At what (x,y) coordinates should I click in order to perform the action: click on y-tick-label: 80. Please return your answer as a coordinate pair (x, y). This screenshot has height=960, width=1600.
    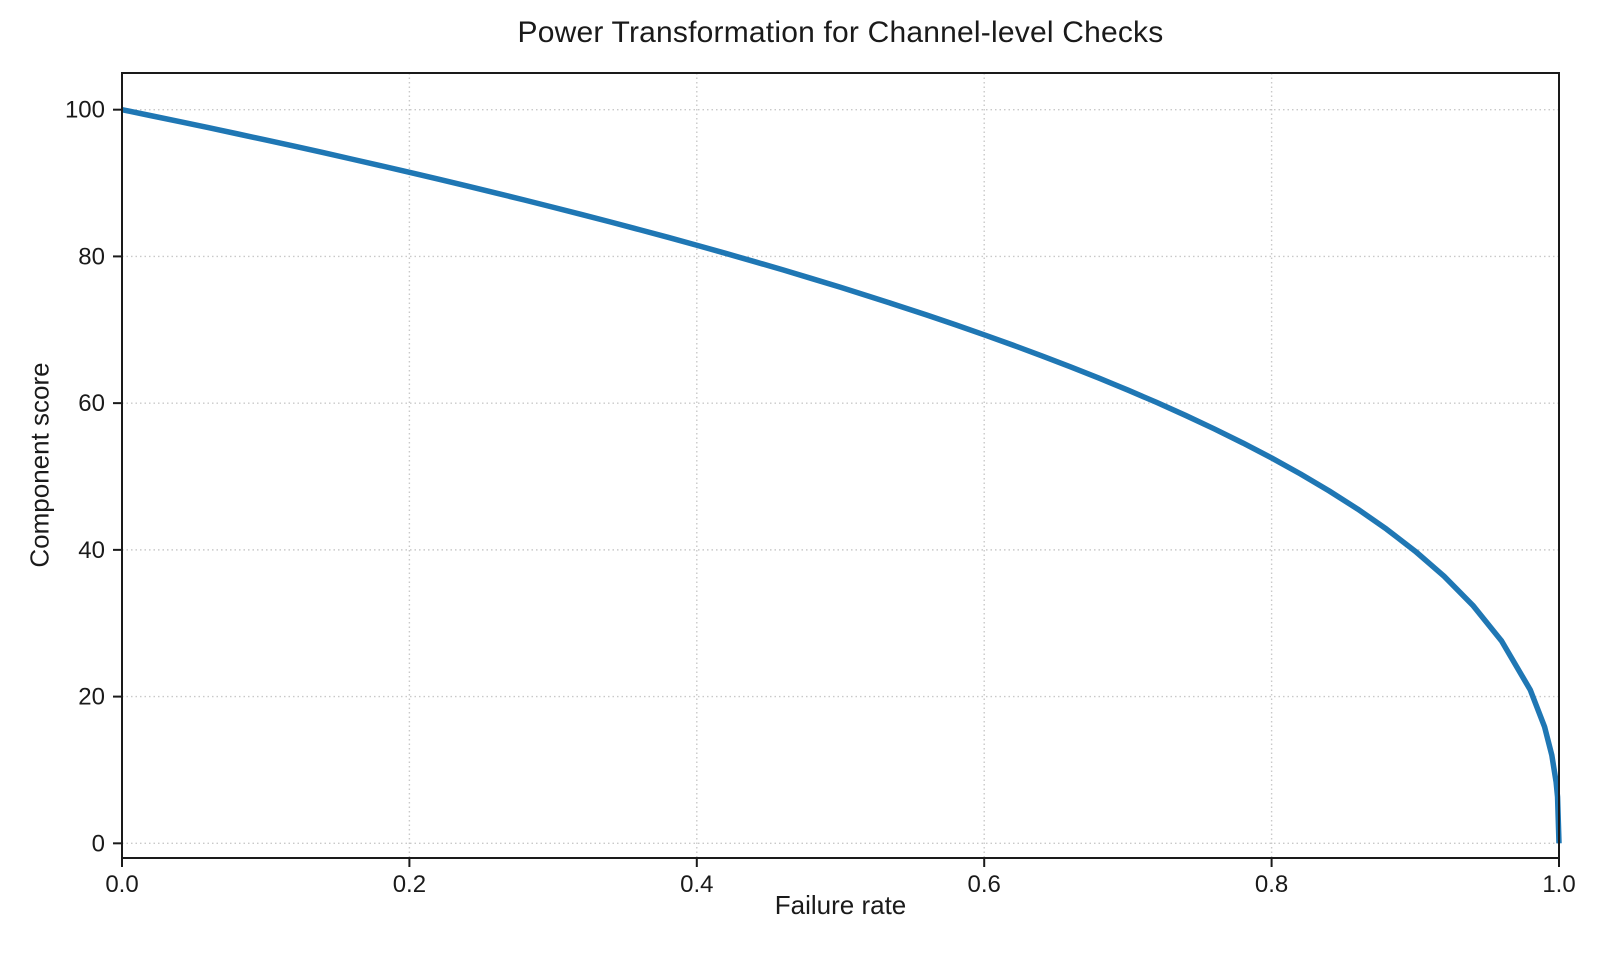
    Looking at the image, I should click on (91, 256).